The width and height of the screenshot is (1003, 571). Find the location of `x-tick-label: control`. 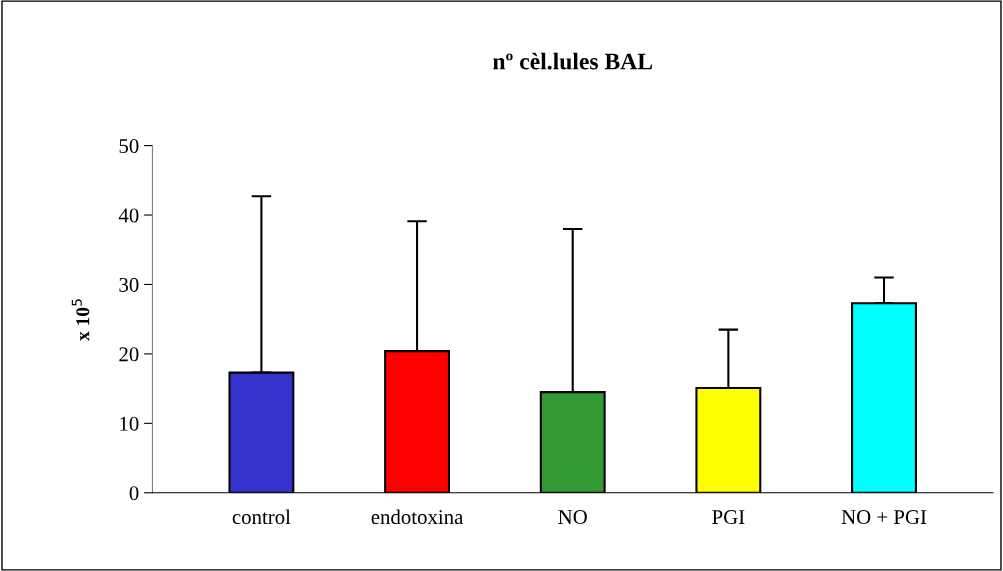

x-tick-label: control is located at coordinates (261, 517).